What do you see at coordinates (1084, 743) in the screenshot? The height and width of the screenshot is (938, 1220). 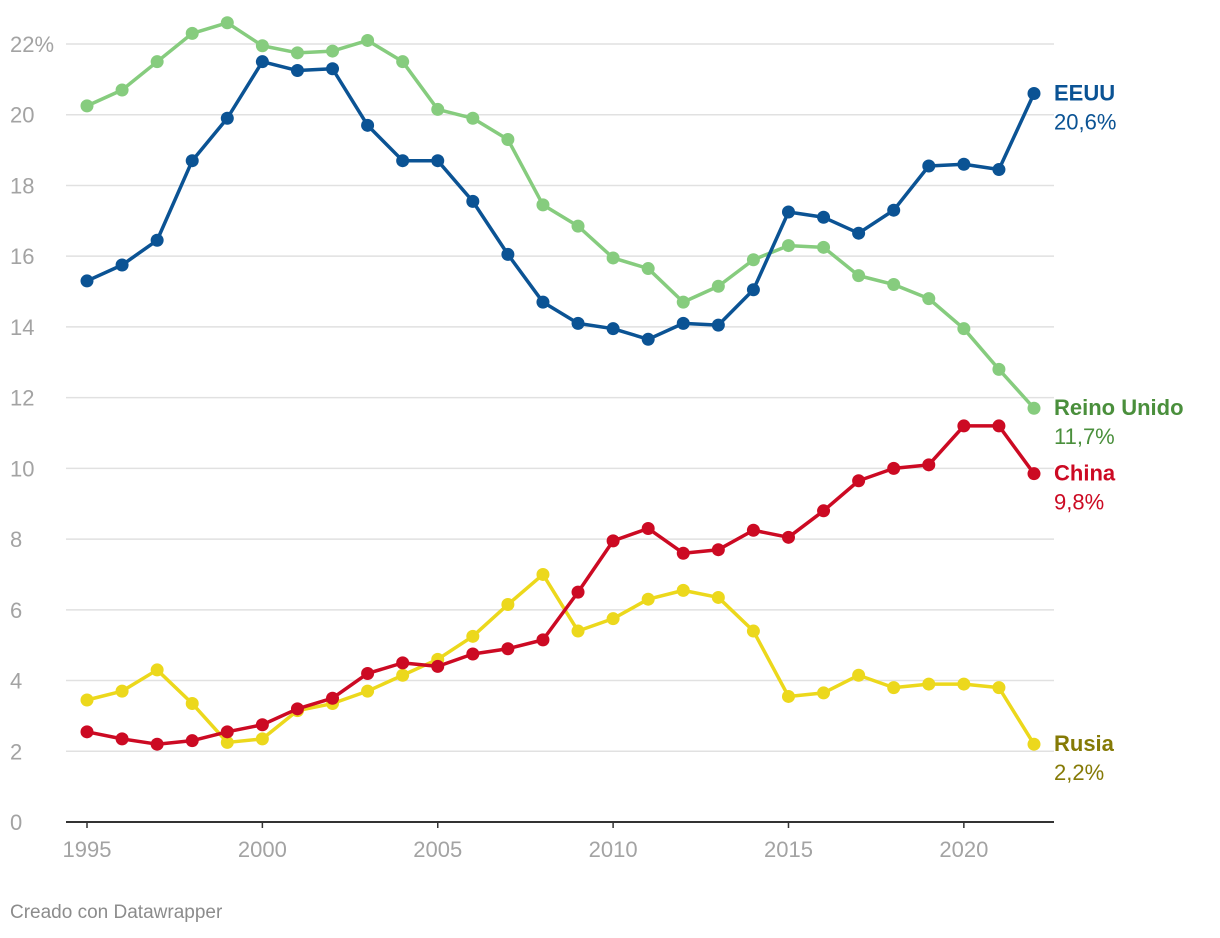 I see `series-label-rusia: Rusia` at bounding box center [1084, 743].